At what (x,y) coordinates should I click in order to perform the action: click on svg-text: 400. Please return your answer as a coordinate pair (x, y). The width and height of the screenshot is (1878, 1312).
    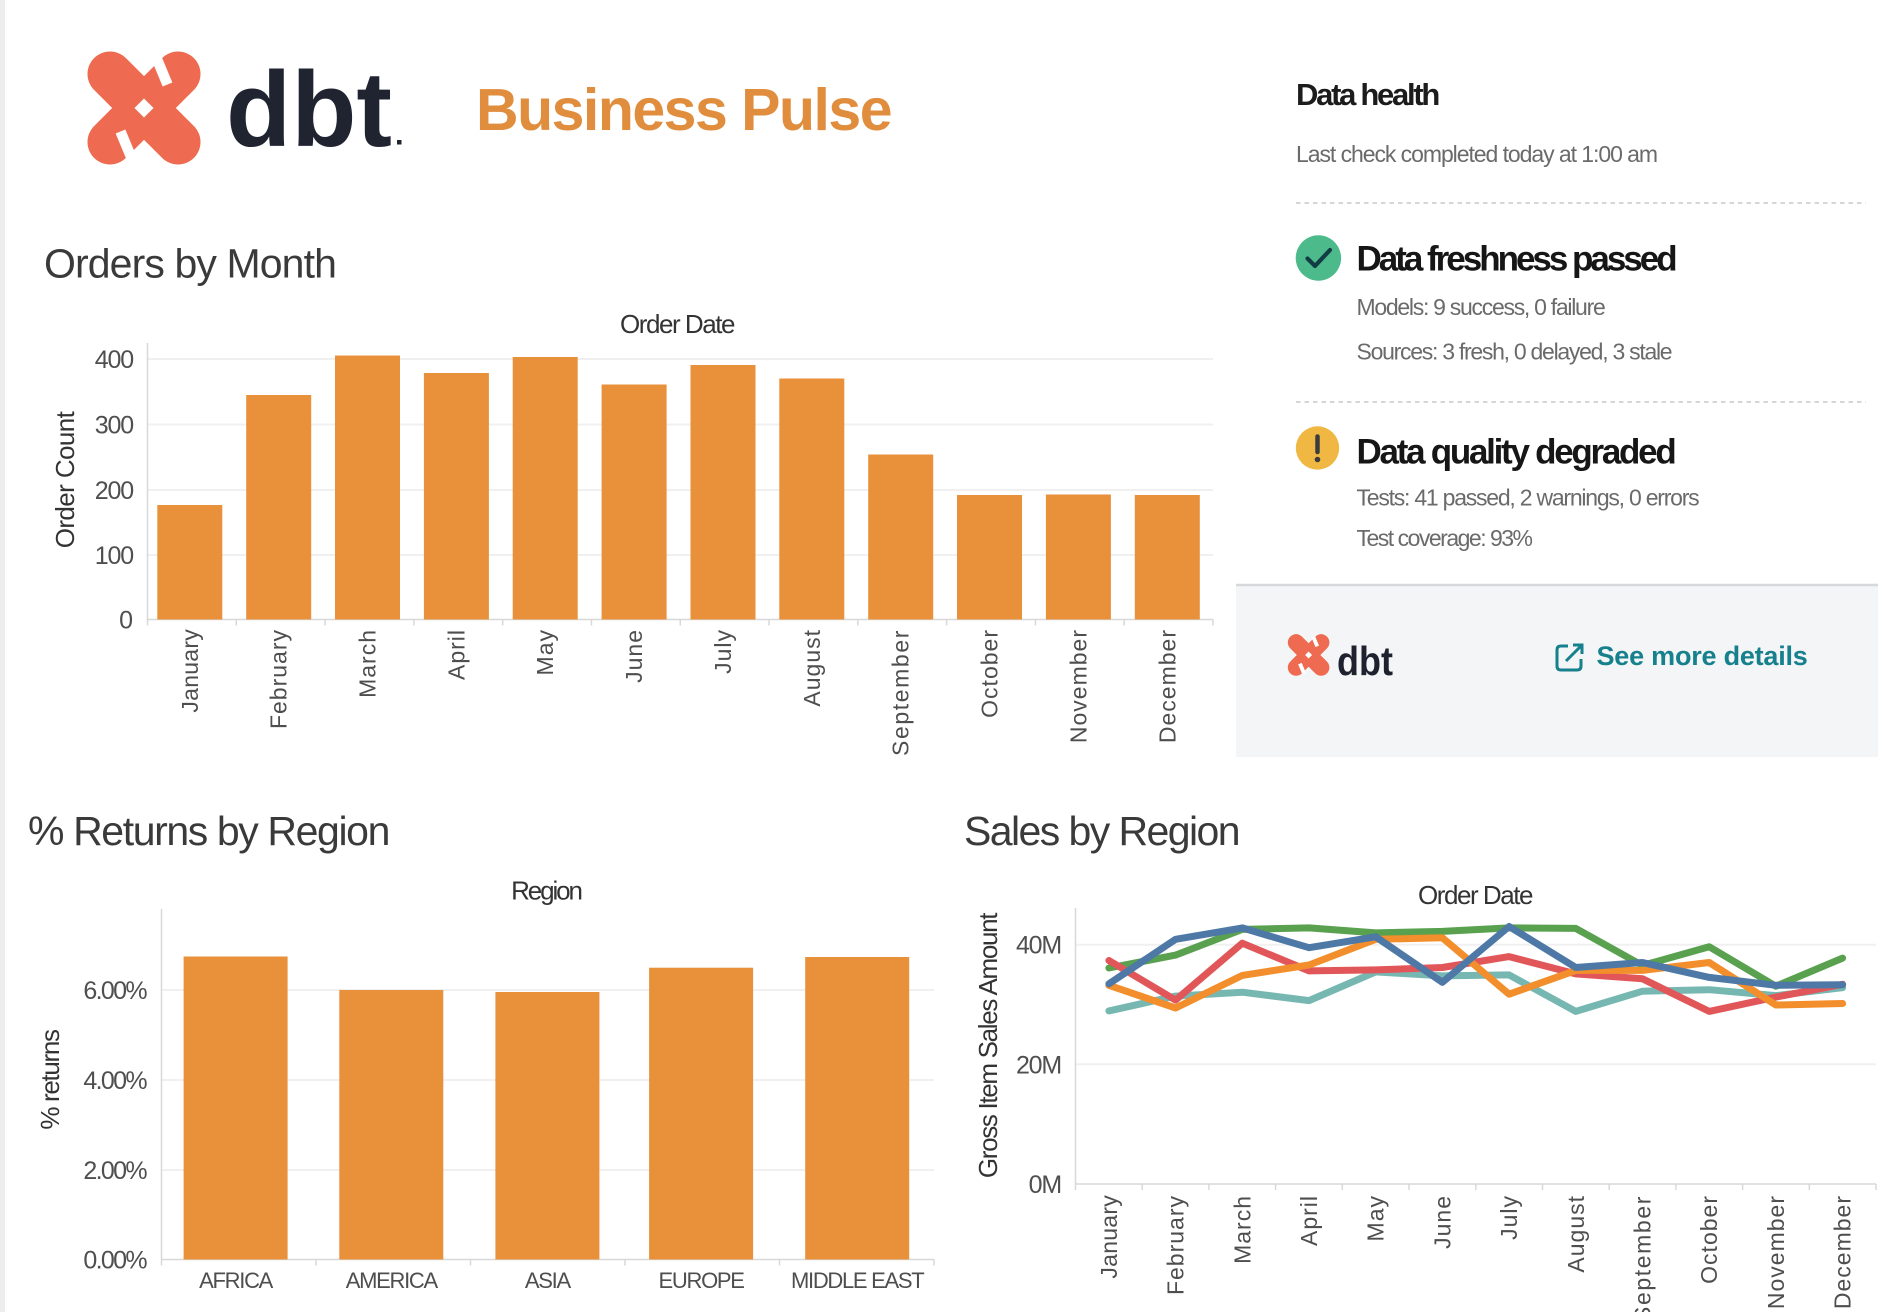
    Looking at the image, I should click on (114, 360).